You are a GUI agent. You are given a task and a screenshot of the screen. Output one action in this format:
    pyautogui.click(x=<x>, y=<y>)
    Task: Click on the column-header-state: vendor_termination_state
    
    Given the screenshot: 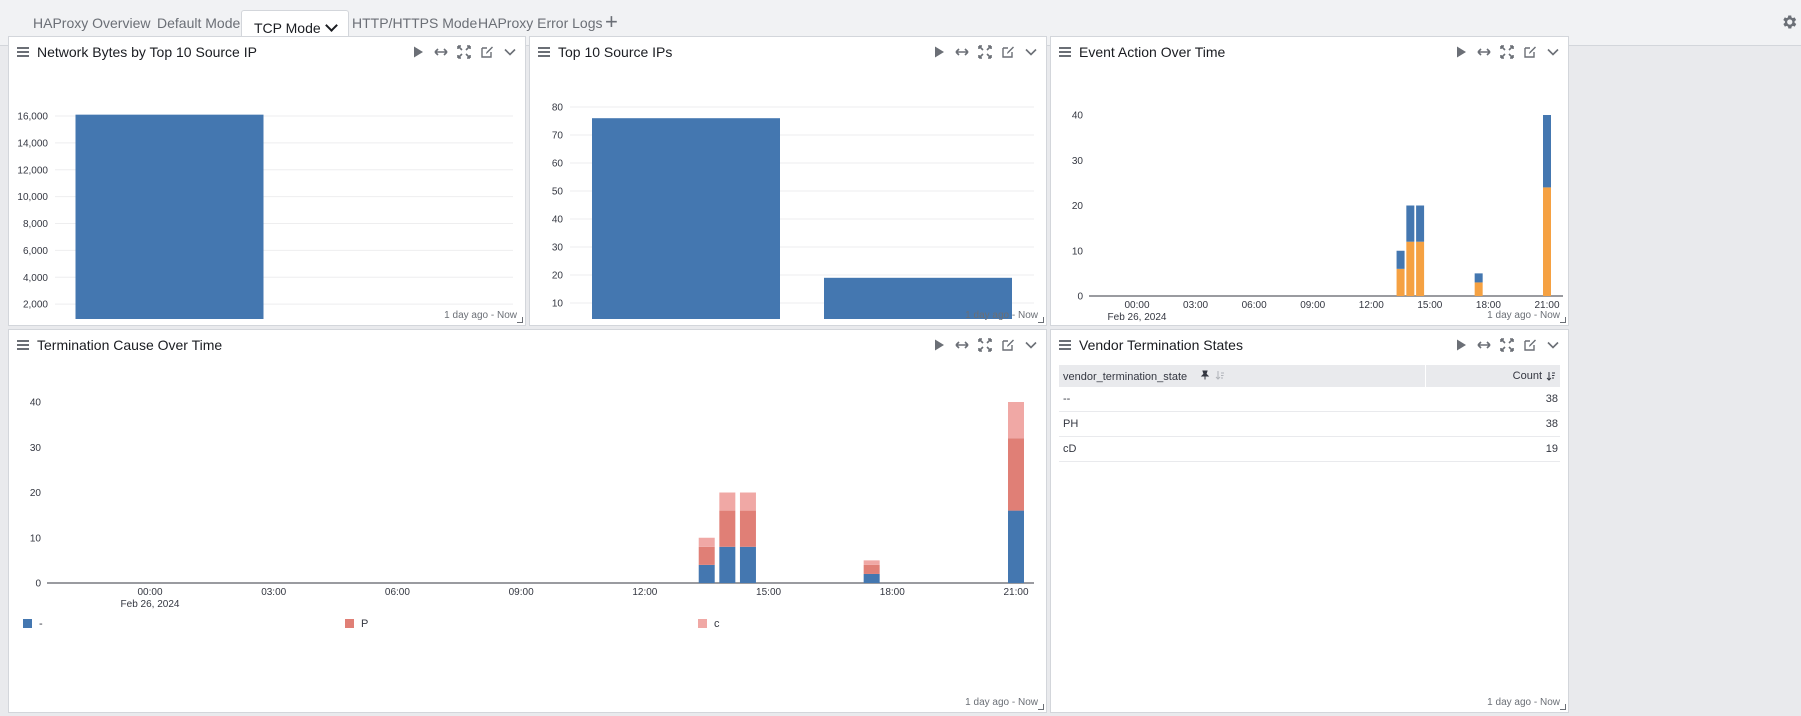 What is the action you would take?
    pyautogui.click(x=1144, y=376)
    